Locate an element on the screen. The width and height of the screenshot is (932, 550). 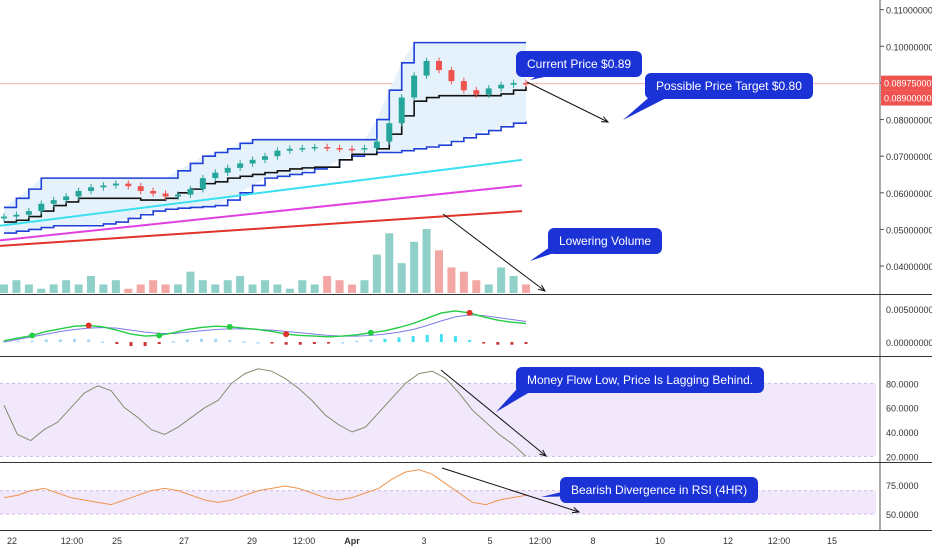
price-target-arrow-head is located at coordinates (605, 119).